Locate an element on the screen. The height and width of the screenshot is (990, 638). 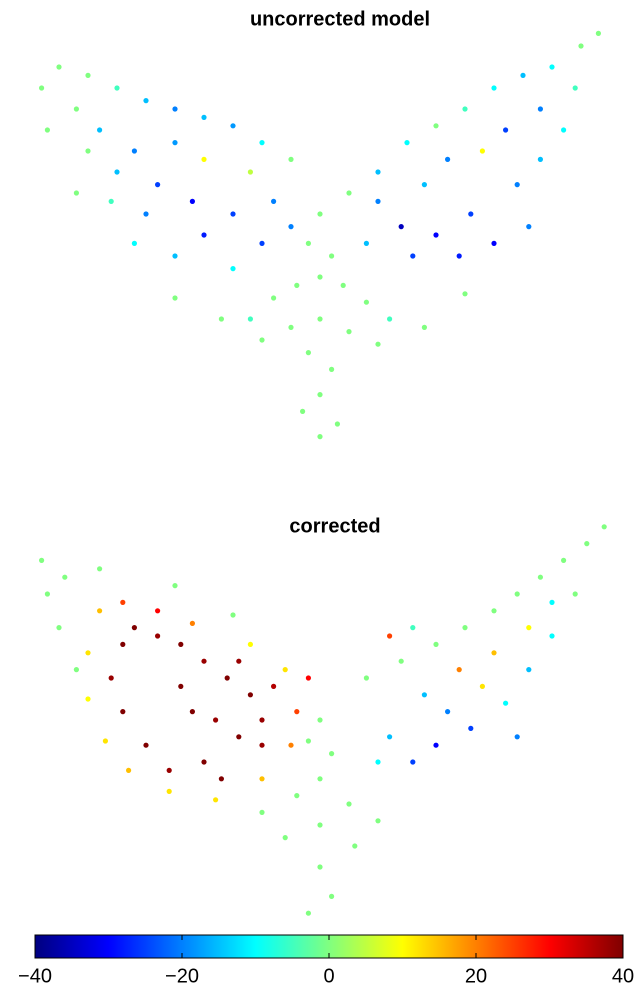
colorbar-tick-label: −20 is located at coordinates (182, 976).